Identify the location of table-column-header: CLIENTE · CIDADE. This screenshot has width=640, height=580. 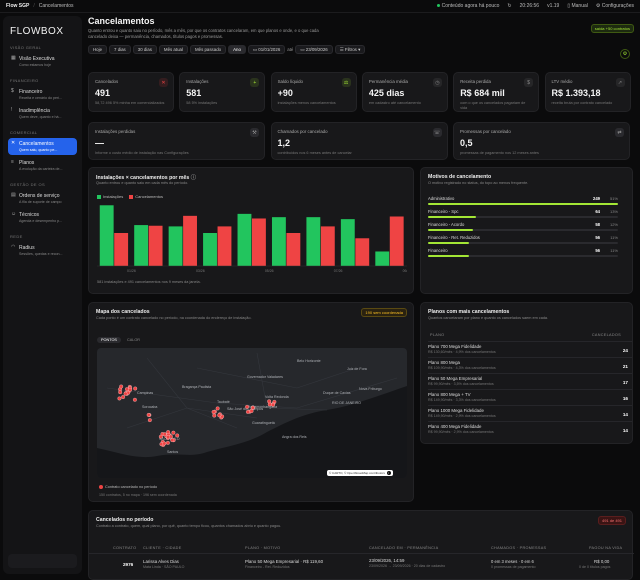
(162, 548).